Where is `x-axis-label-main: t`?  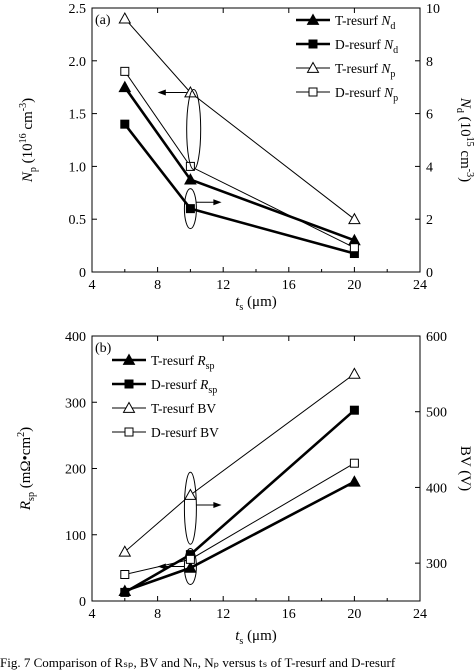 x-axis-label-main: t is located at coordinates (237, 302).